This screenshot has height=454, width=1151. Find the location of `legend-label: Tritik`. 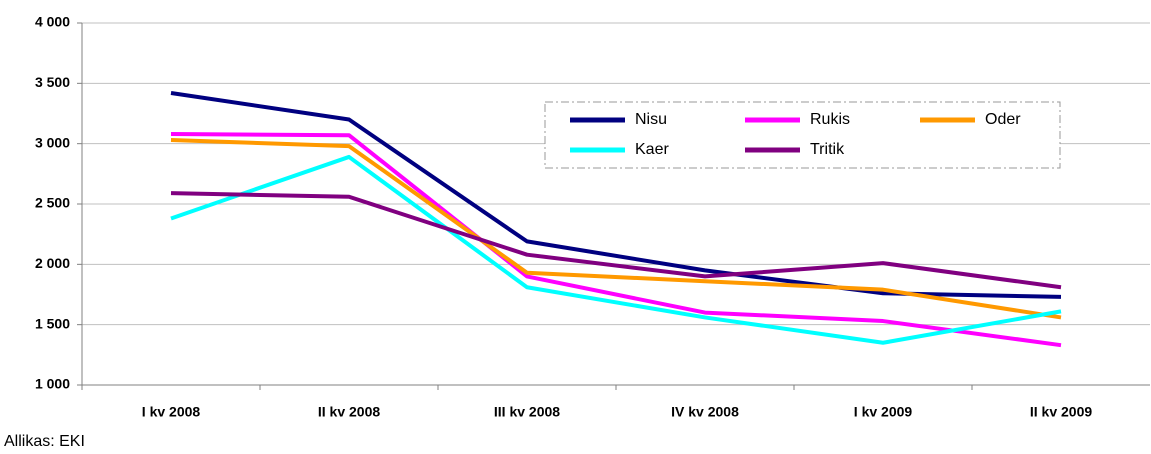

legend-label: Tritik is located at coordinates (827, 149).